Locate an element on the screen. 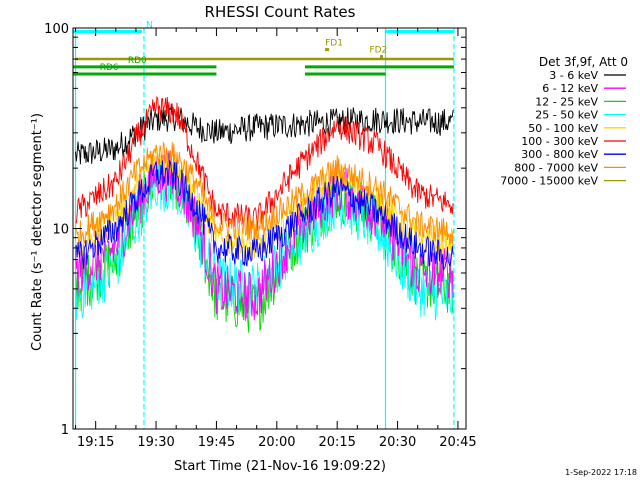  x-tick-label: 19:15 is located at coordinates (95, 442).